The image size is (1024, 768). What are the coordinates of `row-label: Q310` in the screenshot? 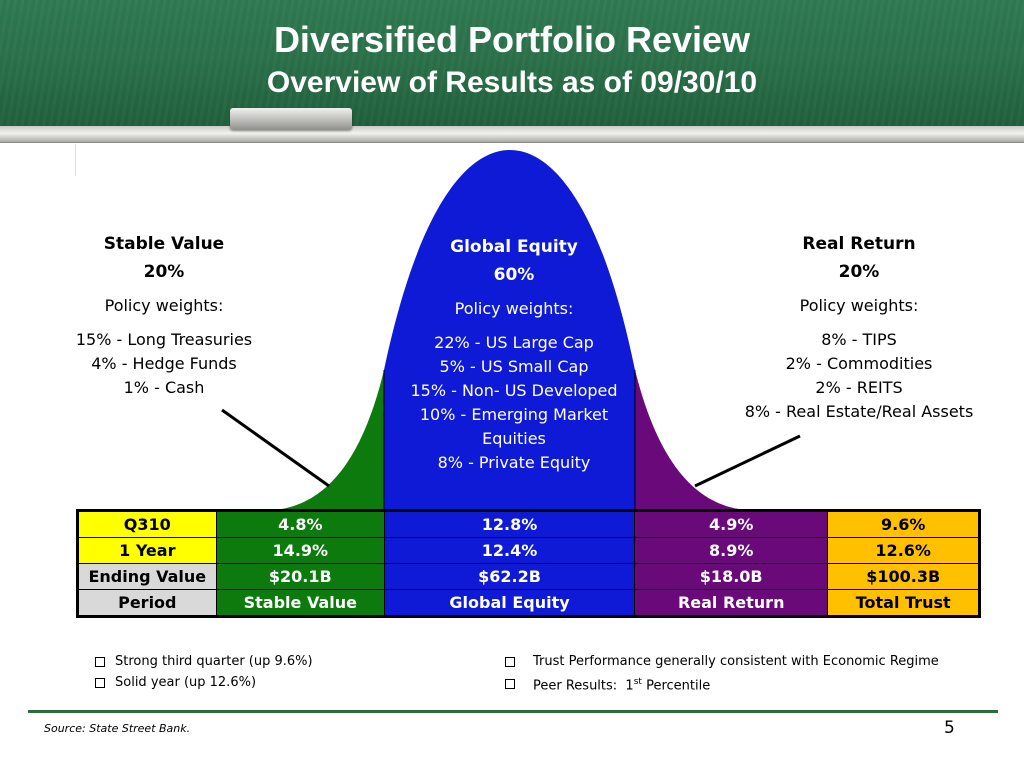 It's located at (147, 524).